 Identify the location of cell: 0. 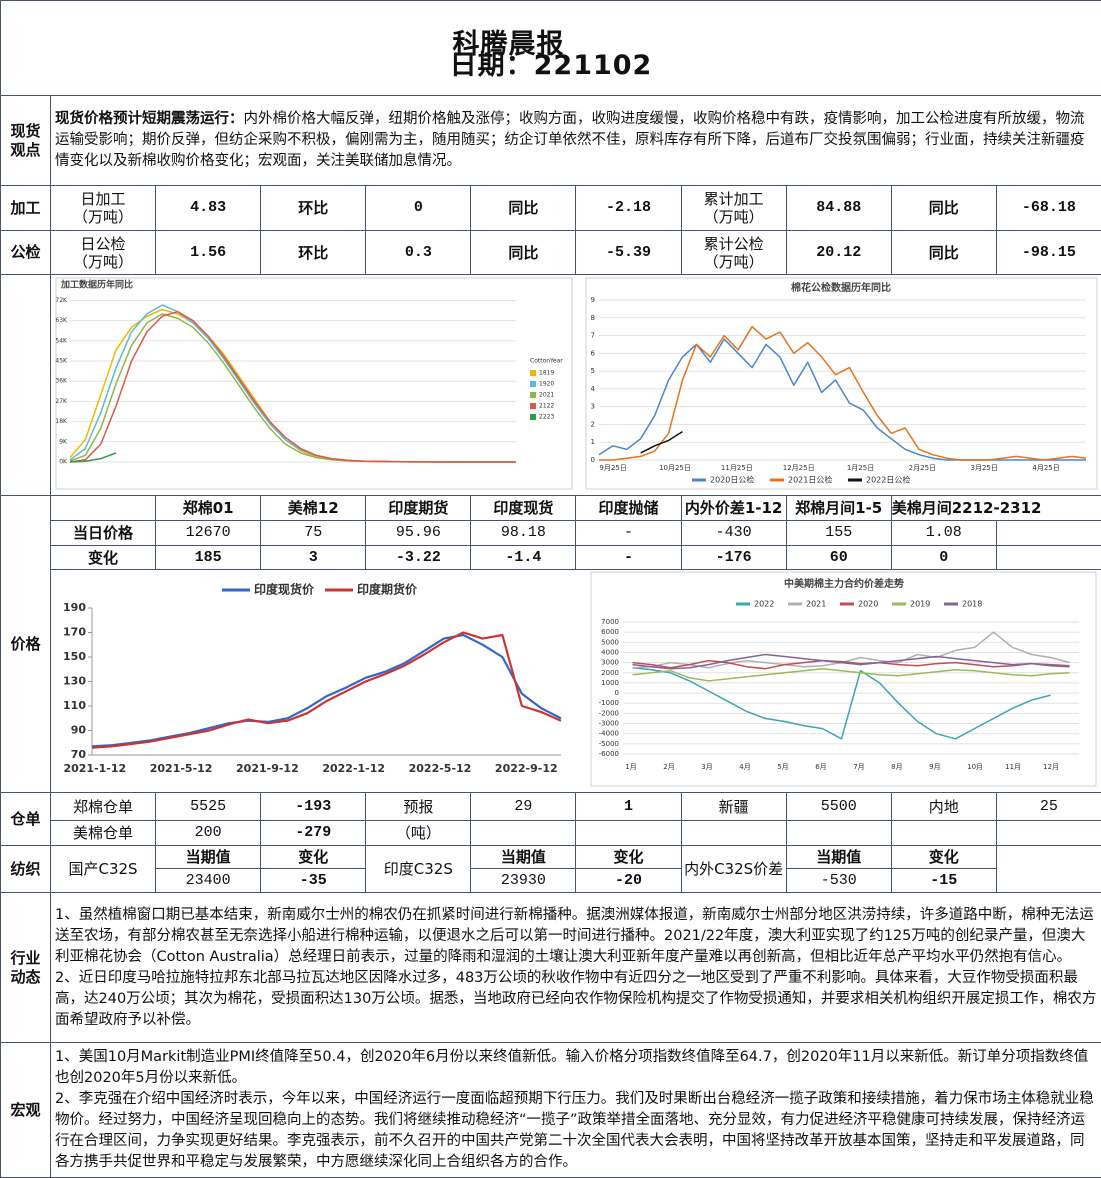
(418, 208).